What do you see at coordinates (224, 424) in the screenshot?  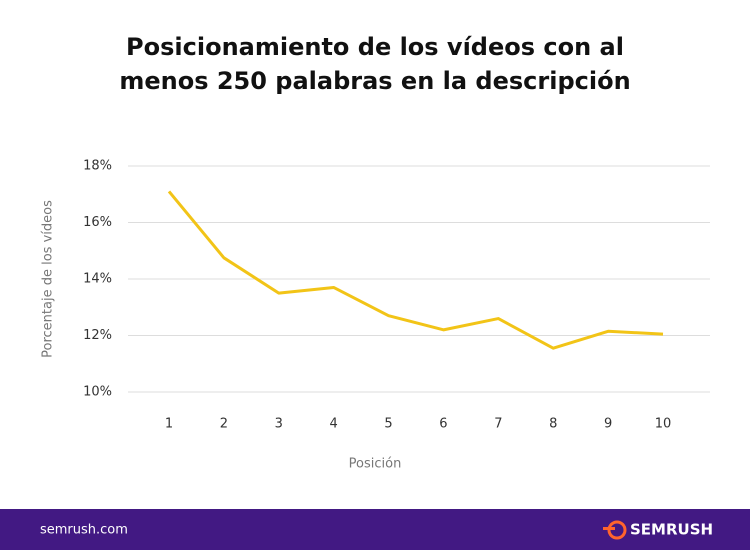 I see `x-tick-label: 2` at bounding box center [224, 424].